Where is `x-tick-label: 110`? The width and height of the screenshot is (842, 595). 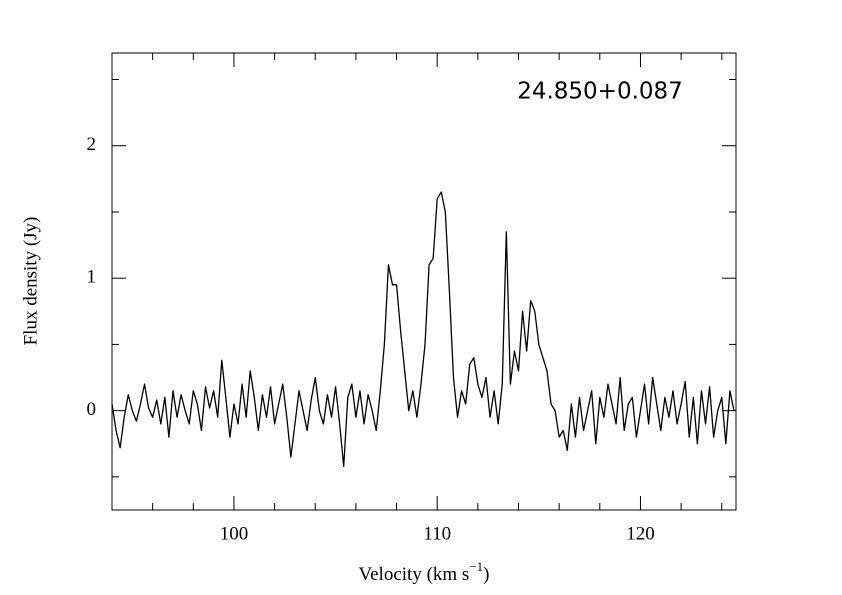
x-tick-label: 110 is located at coordinates (437, 533).